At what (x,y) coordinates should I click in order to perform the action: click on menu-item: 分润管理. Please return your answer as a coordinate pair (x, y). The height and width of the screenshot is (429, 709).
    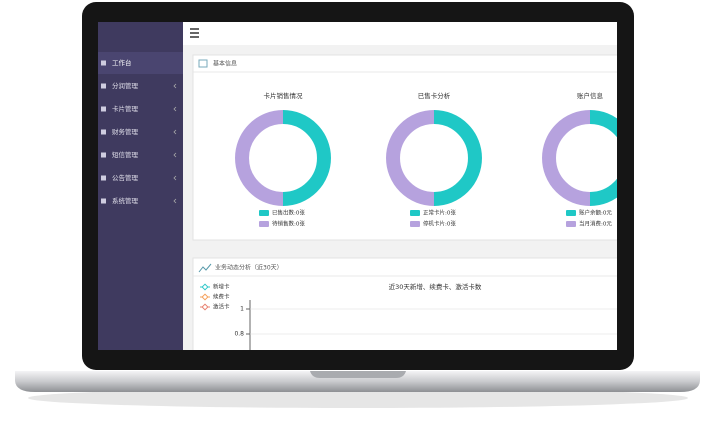
    Looking at the image, I should click on (125, 85).